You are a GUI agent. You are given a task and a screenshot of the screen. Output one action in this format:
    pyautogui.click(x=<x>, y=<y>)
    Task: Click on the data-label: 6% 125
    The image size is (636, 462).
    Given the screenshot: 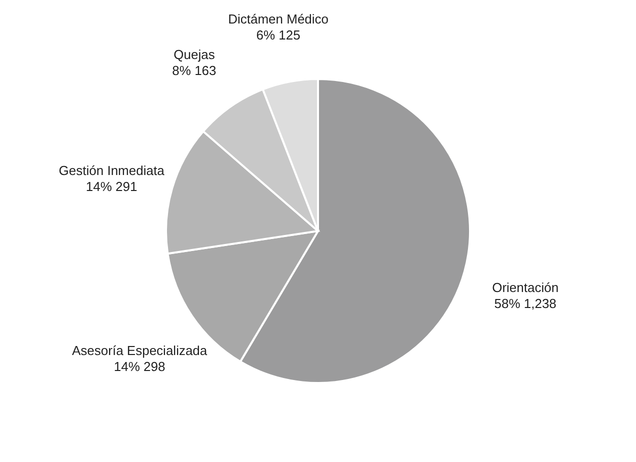 What is the action you would take?
    pyautogui.click(x=278, y=35)
    